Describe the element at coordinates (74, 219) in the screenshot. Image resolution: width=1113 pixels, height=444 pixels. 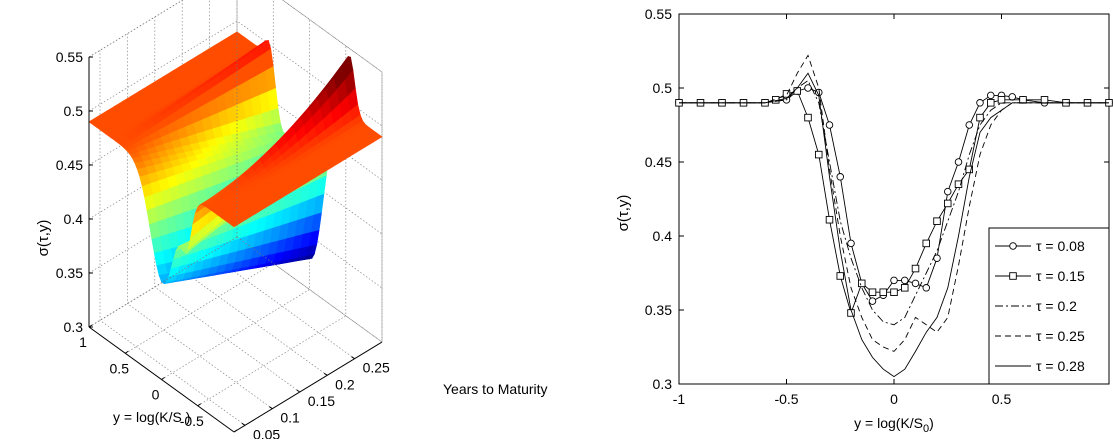
I see `z-tick-label: 0.4` at that location.